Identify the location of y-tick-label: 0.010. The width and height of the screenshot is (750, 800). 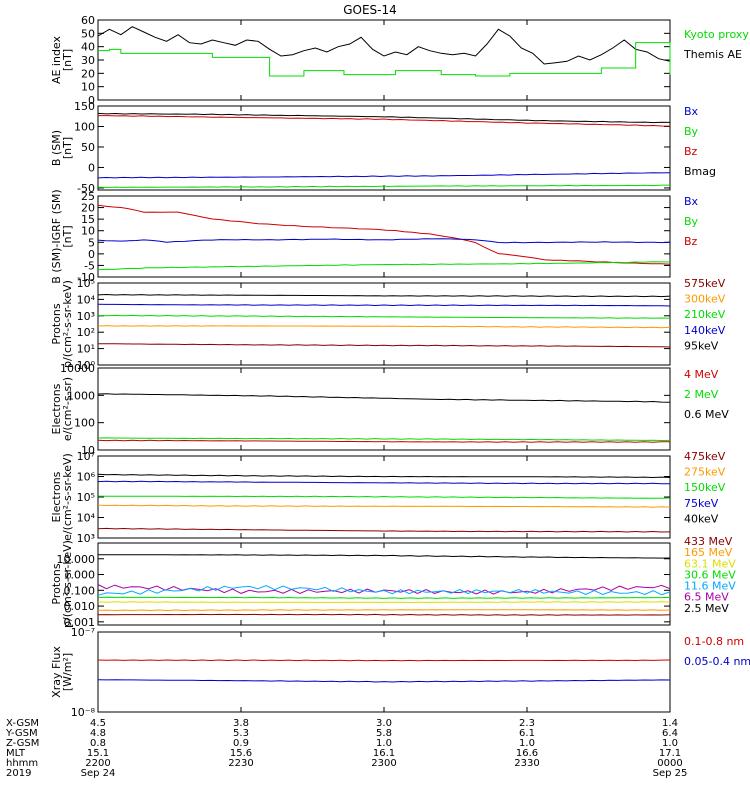
(80, 606).